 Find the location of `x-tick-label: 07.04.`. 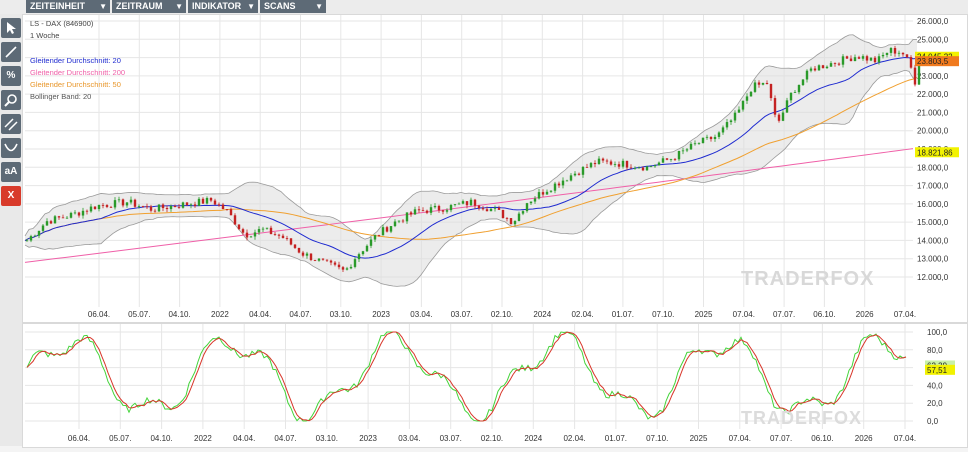

x-tick-label: 07.04. is located at coordinates (744, 314).